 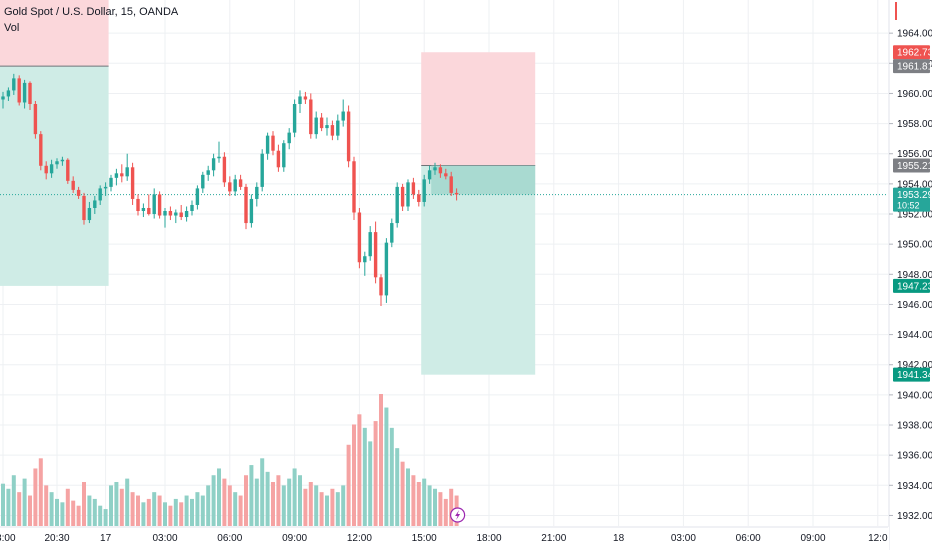 What do you see at coordinates (478, 109) in the screenshot?
I see `stop-loss-zone` at bounding box center [478, 109].